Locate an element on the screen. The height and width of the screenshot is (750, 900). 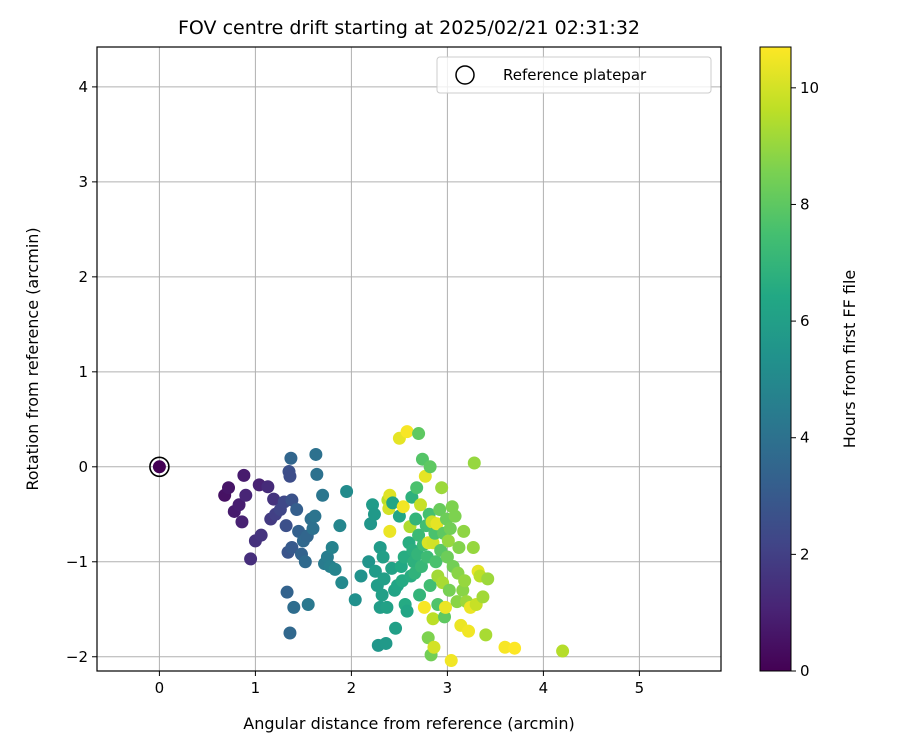
colorbar: 0 2 4 6 8 10 Hours from first FF file is located at coordinates (809, 363).